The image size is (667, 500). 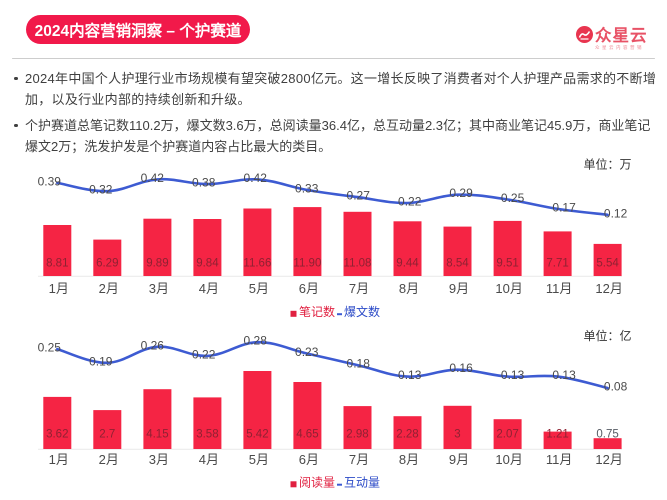 What do you see at coordinates (359, 364) in the screenshot?
I see `svg-text: 0.18` at bounding box center [359, 364].